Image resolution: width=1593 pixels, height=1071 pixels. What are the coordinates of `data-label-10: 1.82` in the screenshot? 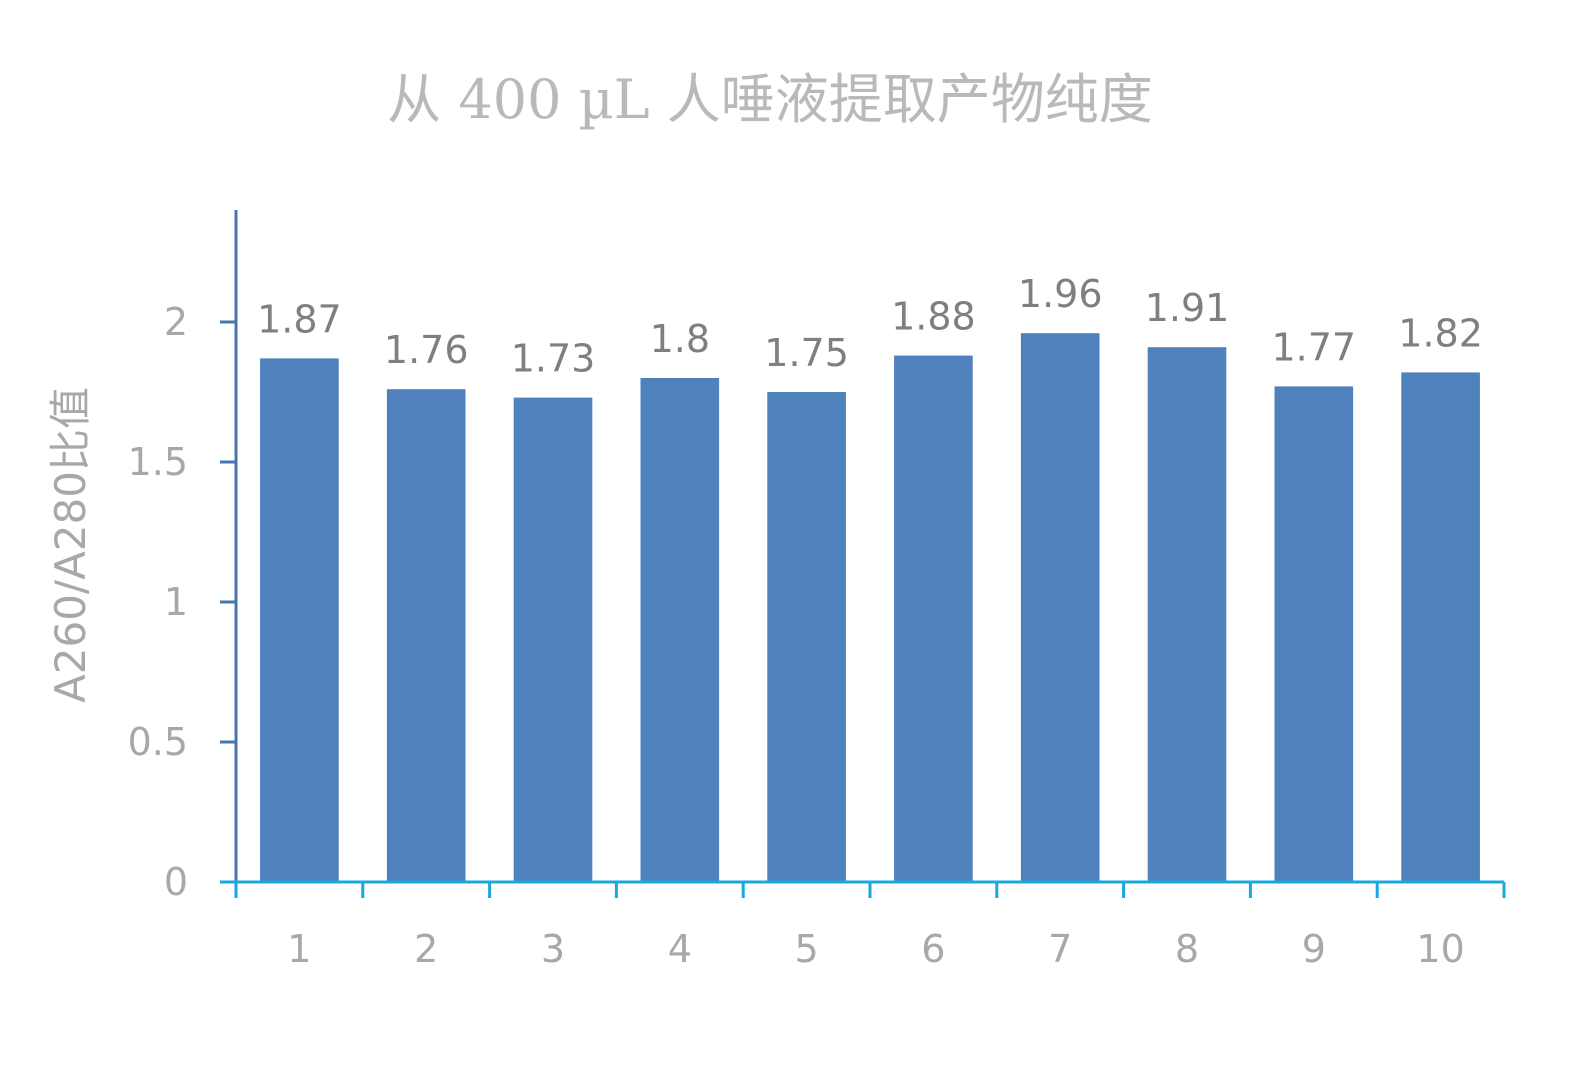 It's located at (1440, 333).